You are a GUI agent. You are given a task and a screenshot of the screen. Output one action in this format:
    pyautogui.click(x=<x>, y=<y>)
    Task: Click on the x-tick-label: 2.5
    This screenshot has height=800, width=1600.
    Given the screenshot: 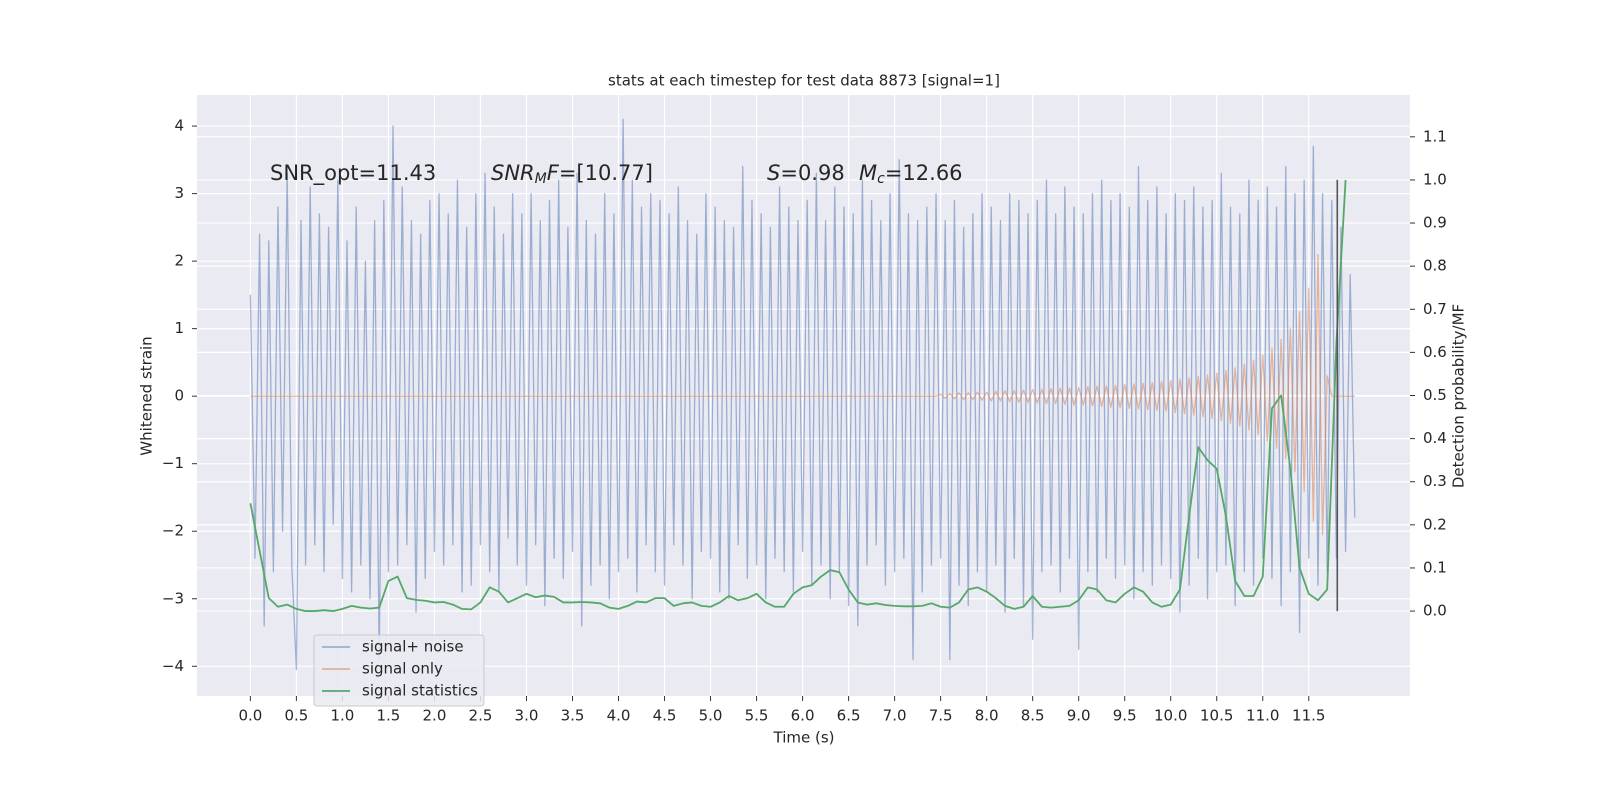 What is the action you would take?
    pyautogui.click(x=481, y=716)
    